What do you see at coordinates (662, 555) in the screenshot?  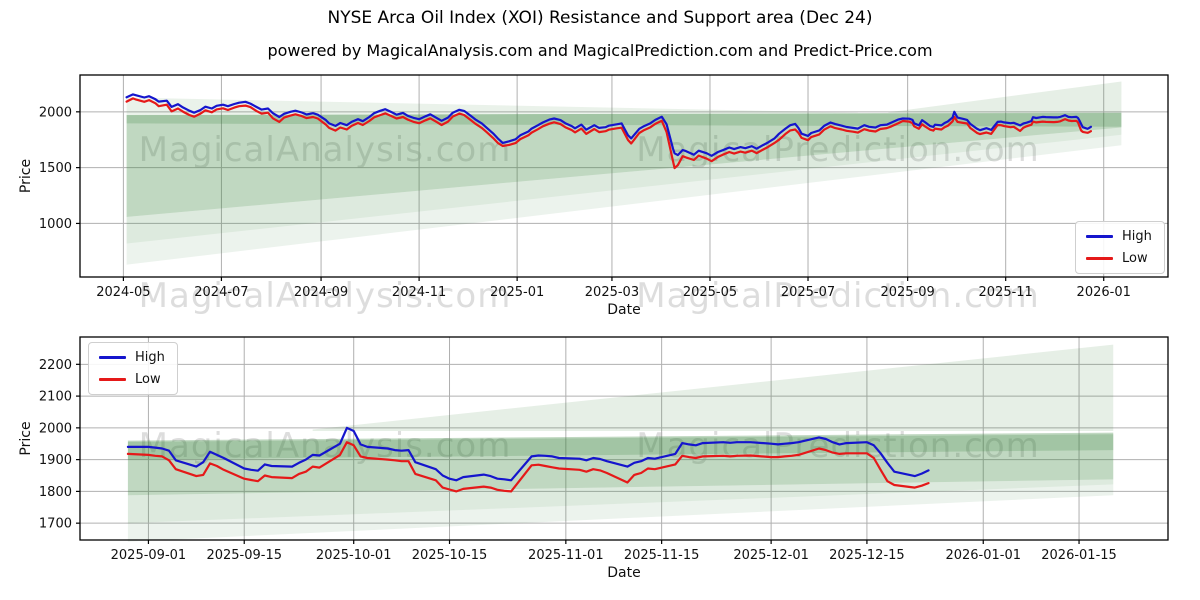 I see `x-tick-label: 2025-11-15` at bounding box center [662, 555].